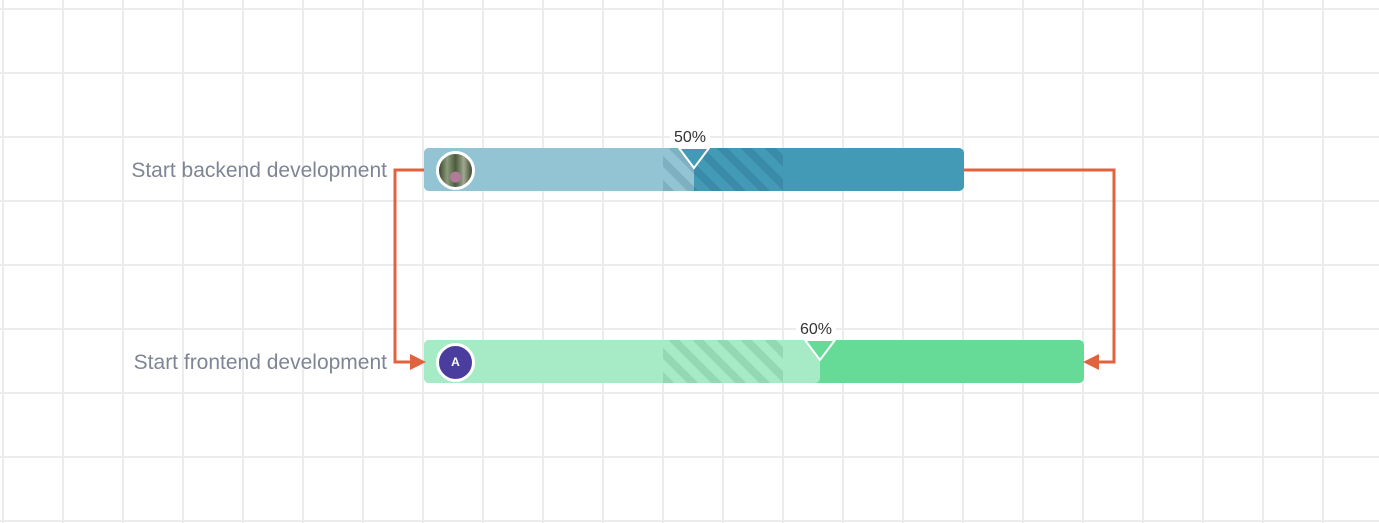 The image size is (1379, 523). What do you see at coordinates (622, 361) in the screenshot?
I see `progress-fill` at bounding box center [622, 361].